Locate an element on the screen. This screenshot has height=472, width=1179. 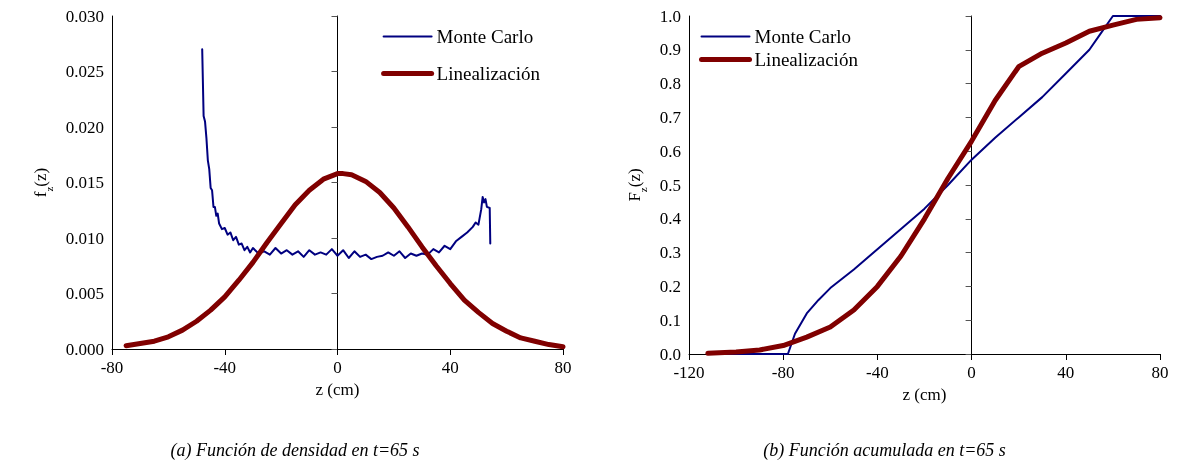
y-tick-label: 0.1 is located at coordinates (670, 320).